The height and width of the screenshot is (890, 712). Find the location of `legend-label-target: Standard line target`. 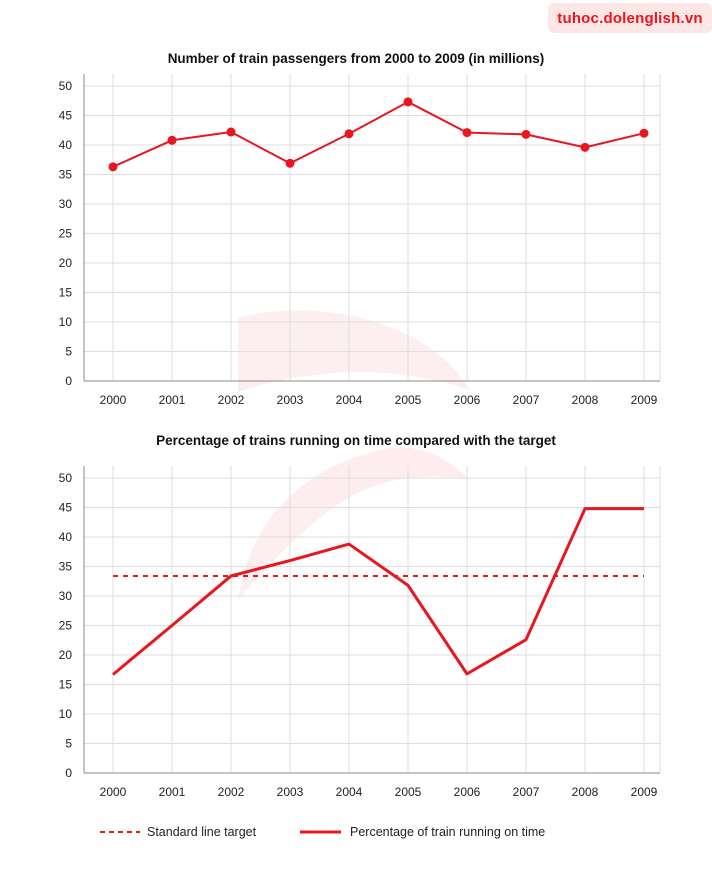

legend-label-target: Standard line target is located at coordinates (202, 832).